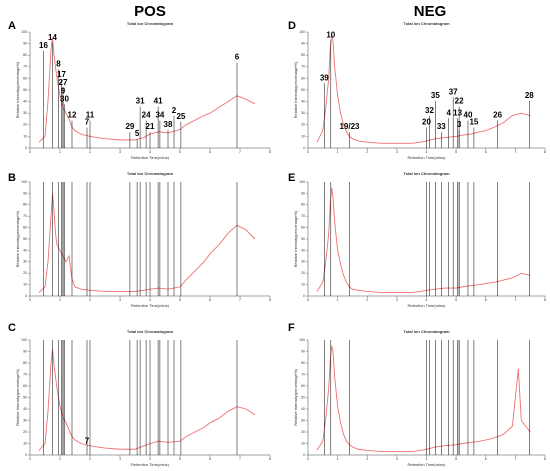 The height and width of the screenshot is (471, 550). I want to click on peak-label: 30, so click(64, 98).